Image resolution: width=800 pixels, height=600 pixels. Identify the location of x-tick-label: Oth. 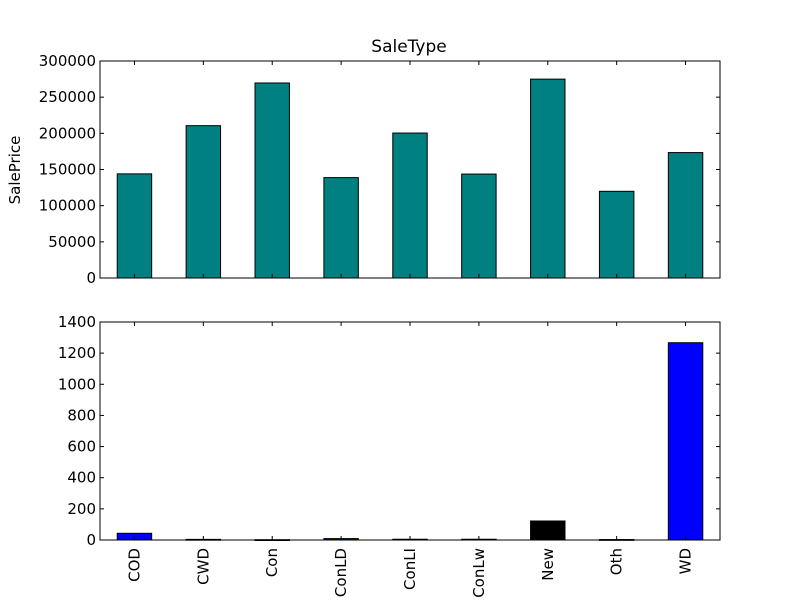
(617, 561).